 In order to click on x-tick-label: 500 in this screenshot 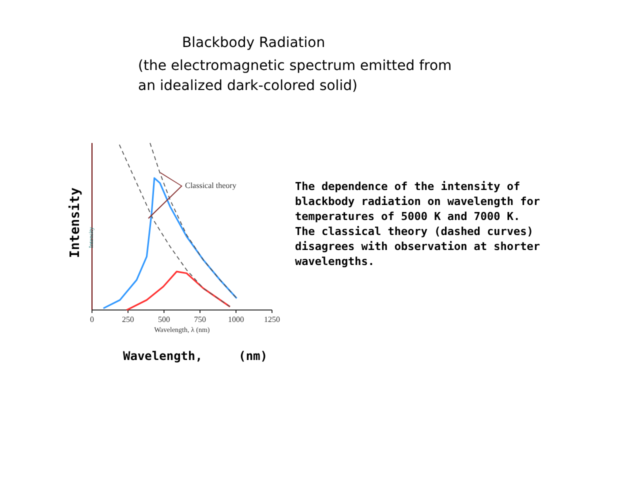, I will do `click(164, 319)`.